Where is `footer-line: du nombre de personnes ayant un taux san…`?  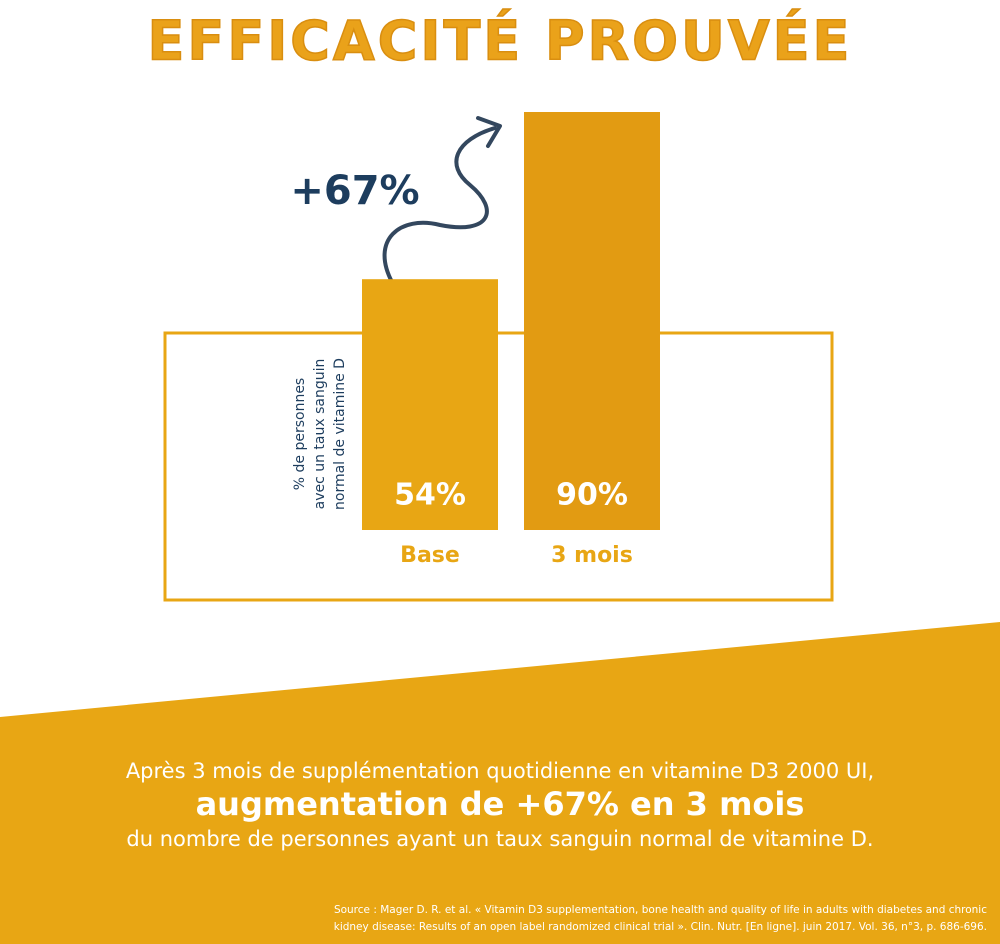
footer-line: du nombre de personnes ayant un taux san… is located at coordinates (499, 839).